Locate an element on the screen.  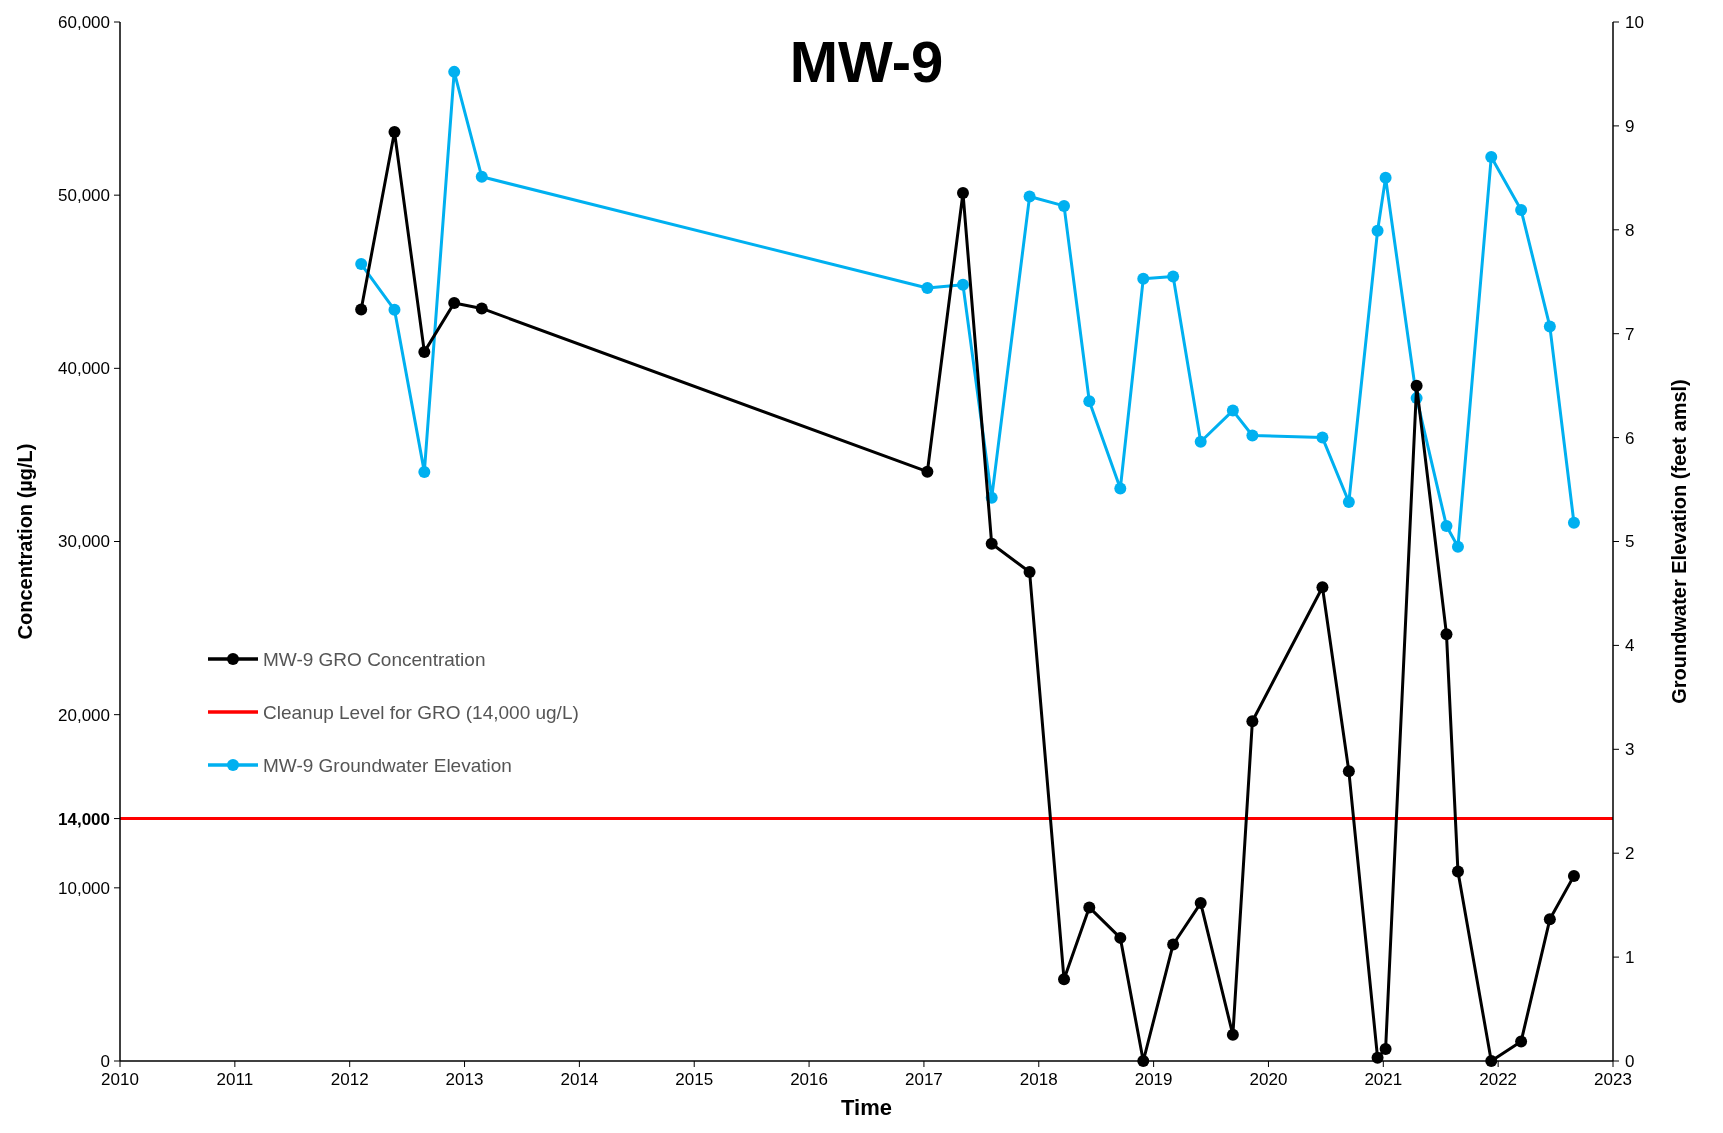
x-tick-label: 2012 is located at coordinates (349, 1079).